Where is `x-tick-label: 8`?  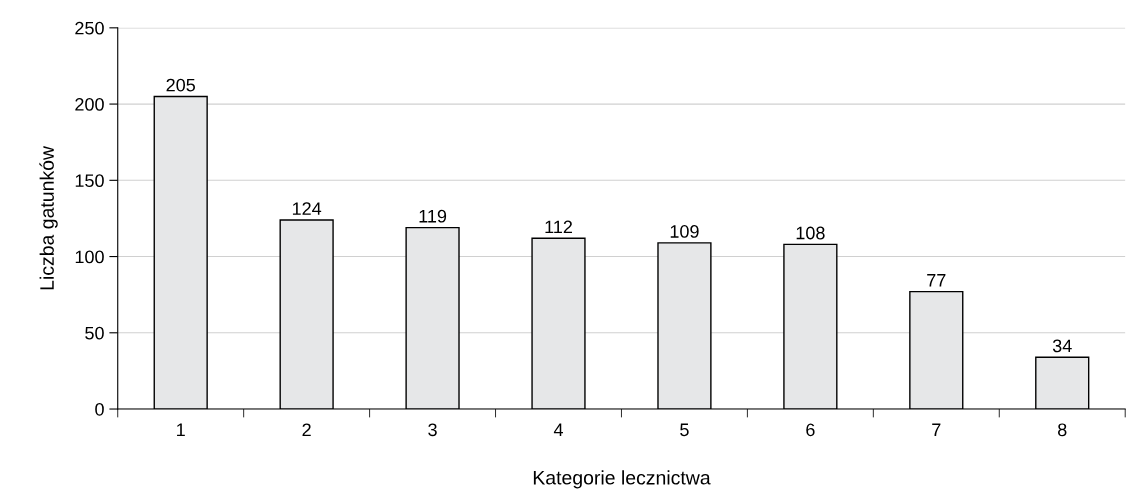
x-tick-label: 8 is located at coordinates (1062, 430).